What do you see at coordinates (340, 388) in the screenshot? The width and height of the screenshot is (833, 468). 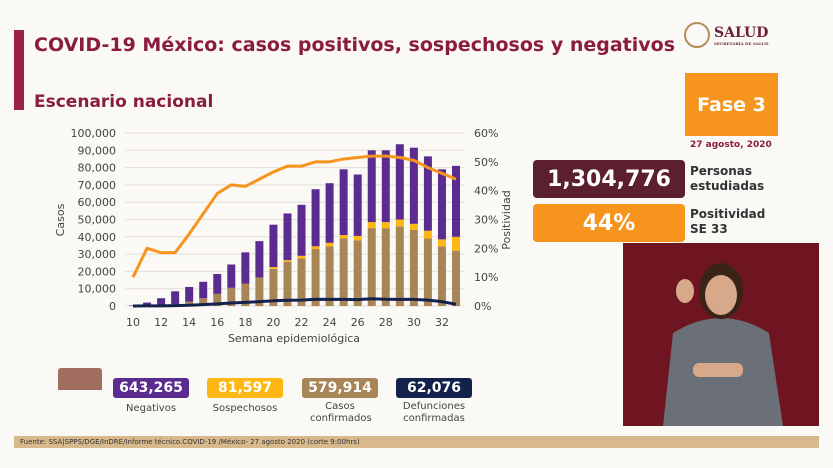 I see `legend-confirmados-value: 579,914` at bounding box center [340, 388].